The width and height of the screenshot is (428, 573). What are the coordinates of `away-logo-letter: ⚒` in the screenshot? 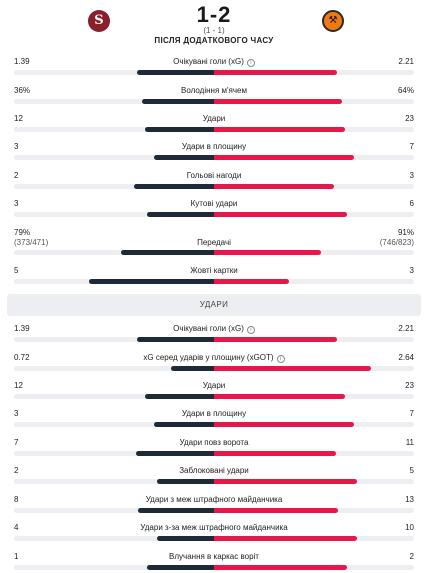 It's located at (333, 20).